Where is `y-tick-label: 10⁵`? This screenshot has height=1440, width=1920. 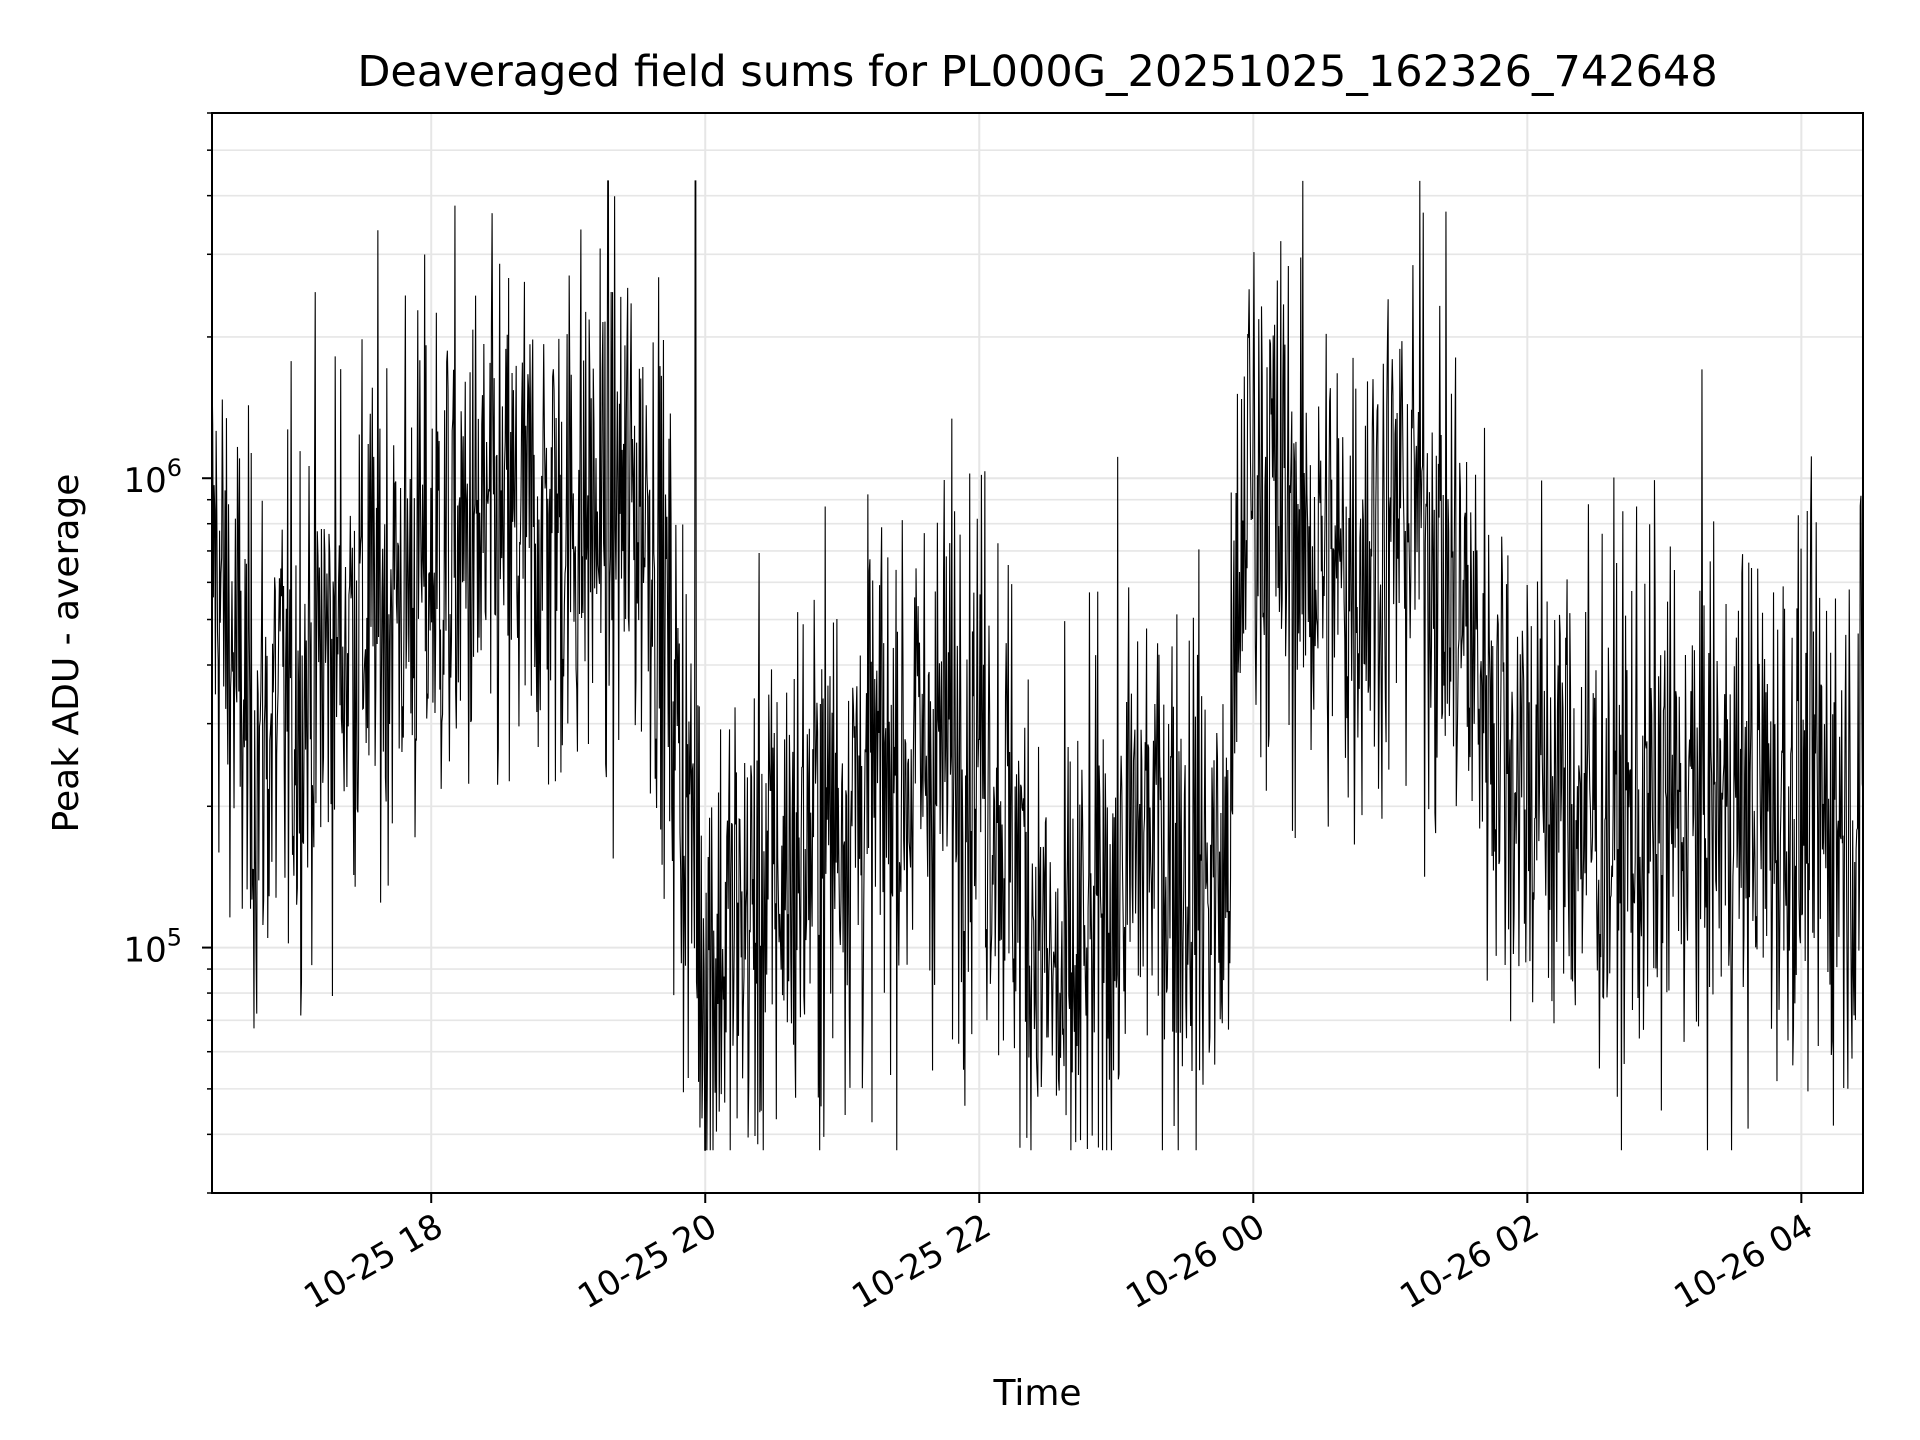 y-tick-label: 10⁵ is located at coordinates (152, 947).